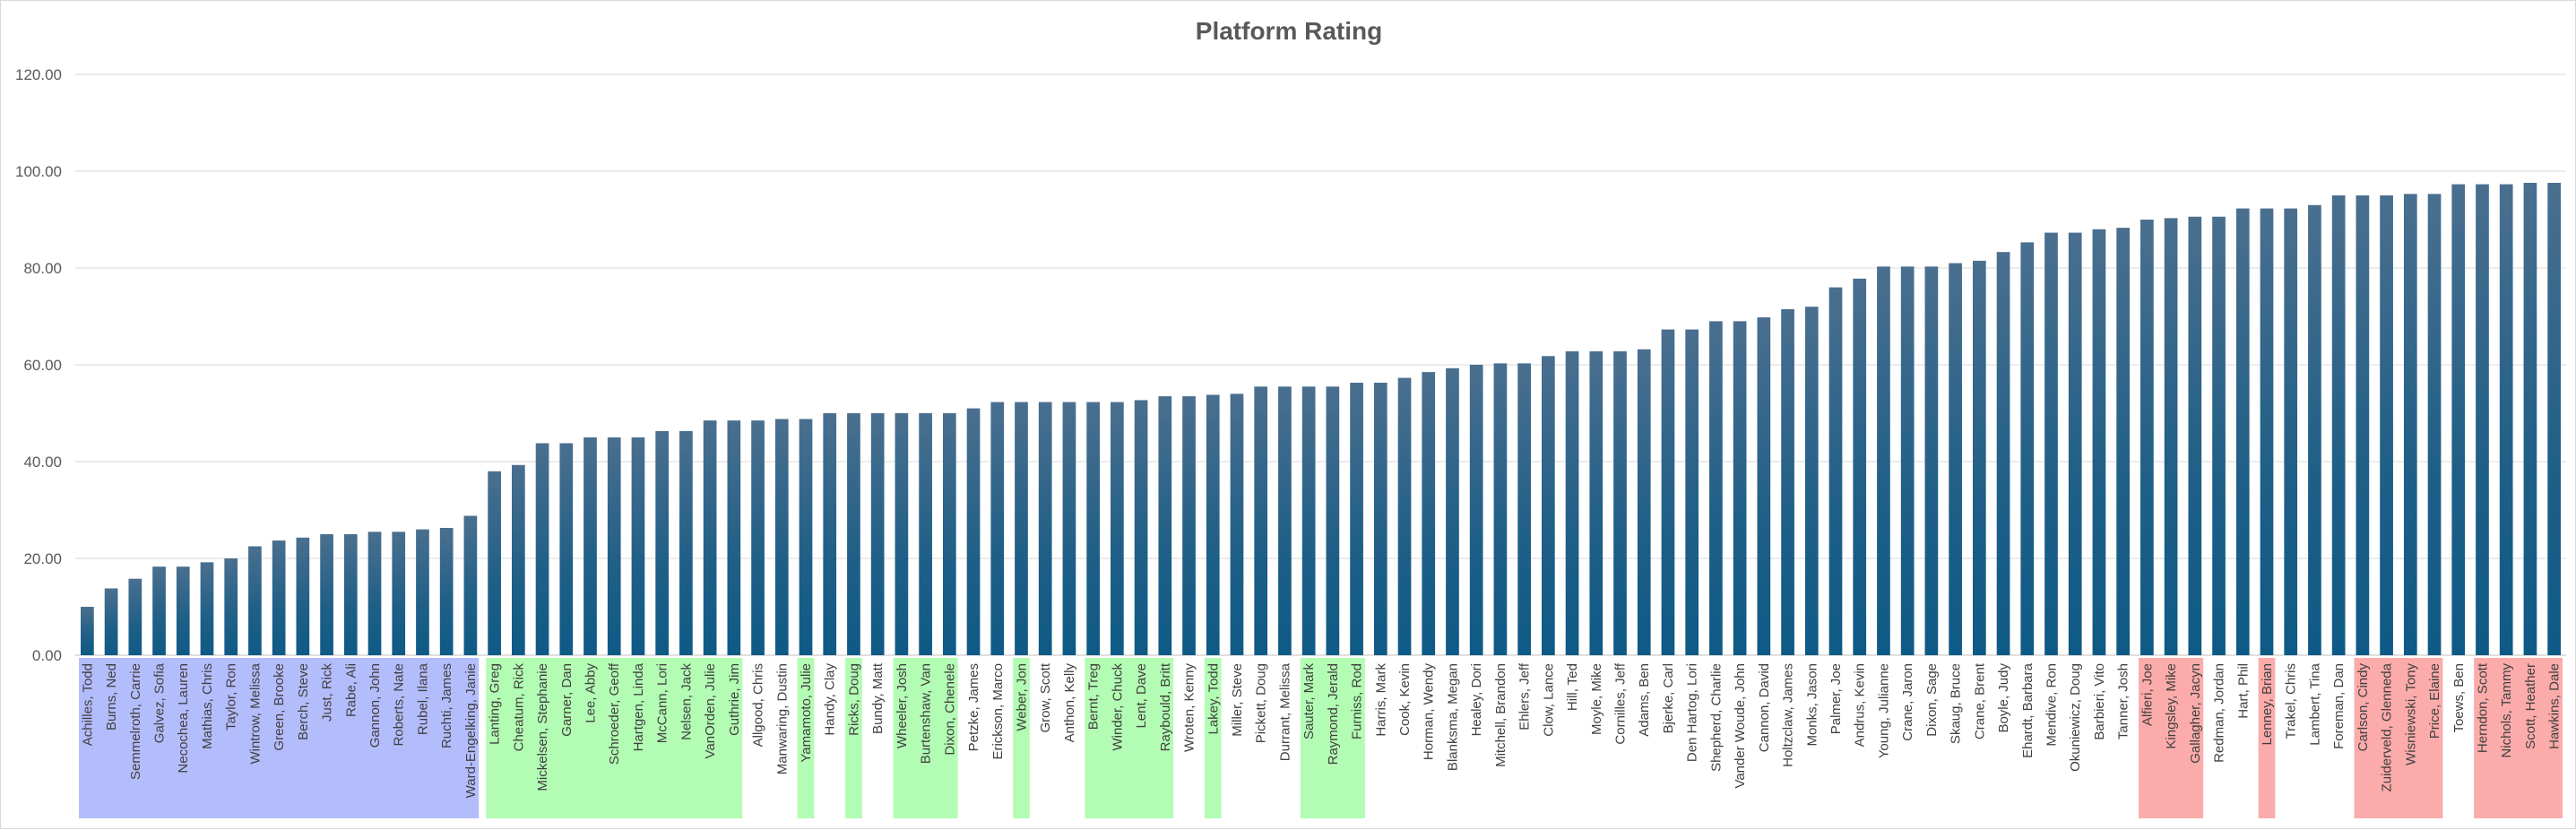 The width and height of the screenshot is (2576, 830). What do you see at coordinates (2410, 714) in the screenshot?
I see `x-tick-label: Wisniewski, Tony` at bounding box center [2410, 714].